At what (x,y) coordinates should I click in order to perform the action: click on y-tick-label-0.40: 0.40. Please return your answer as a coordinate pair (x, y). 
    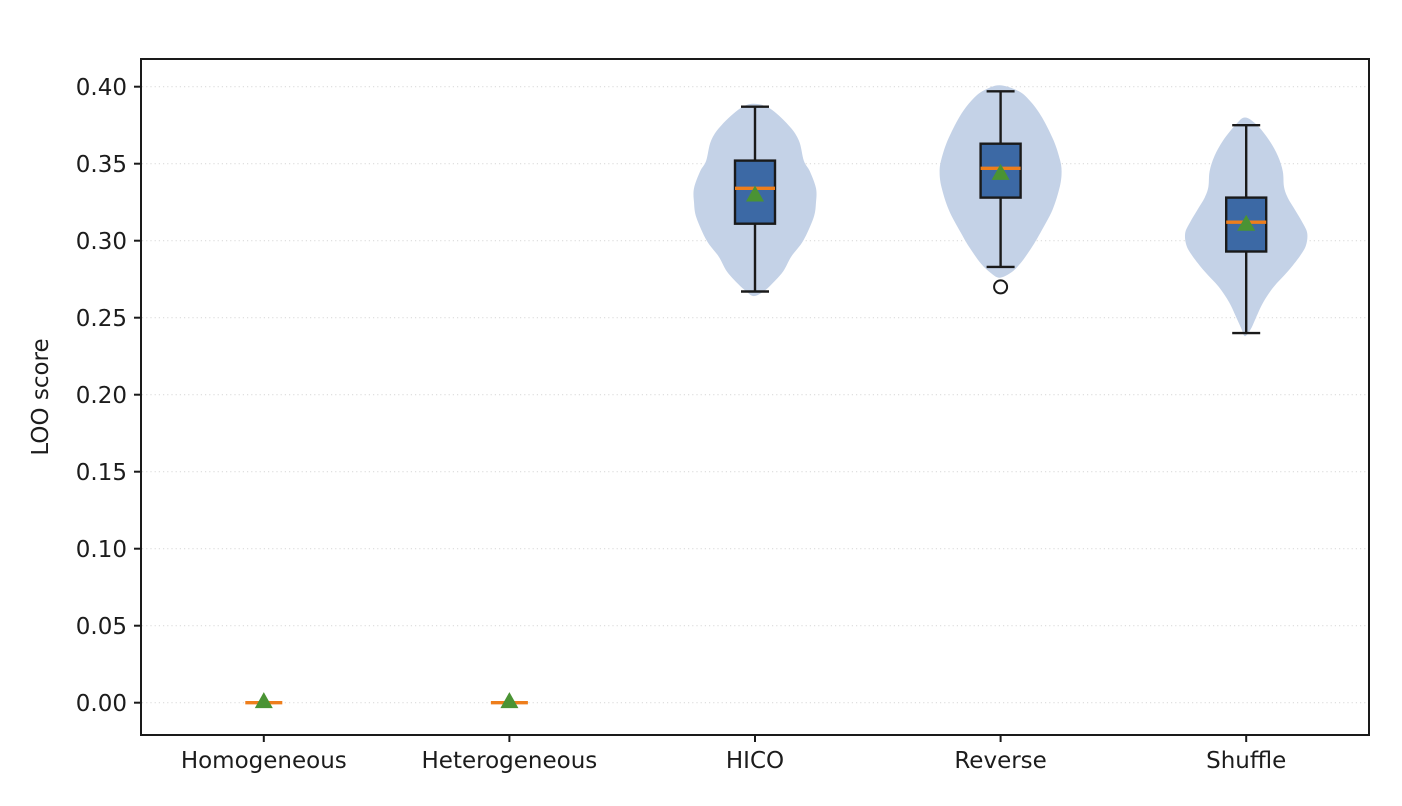
    Looking at the image, I should click on (101, 88).